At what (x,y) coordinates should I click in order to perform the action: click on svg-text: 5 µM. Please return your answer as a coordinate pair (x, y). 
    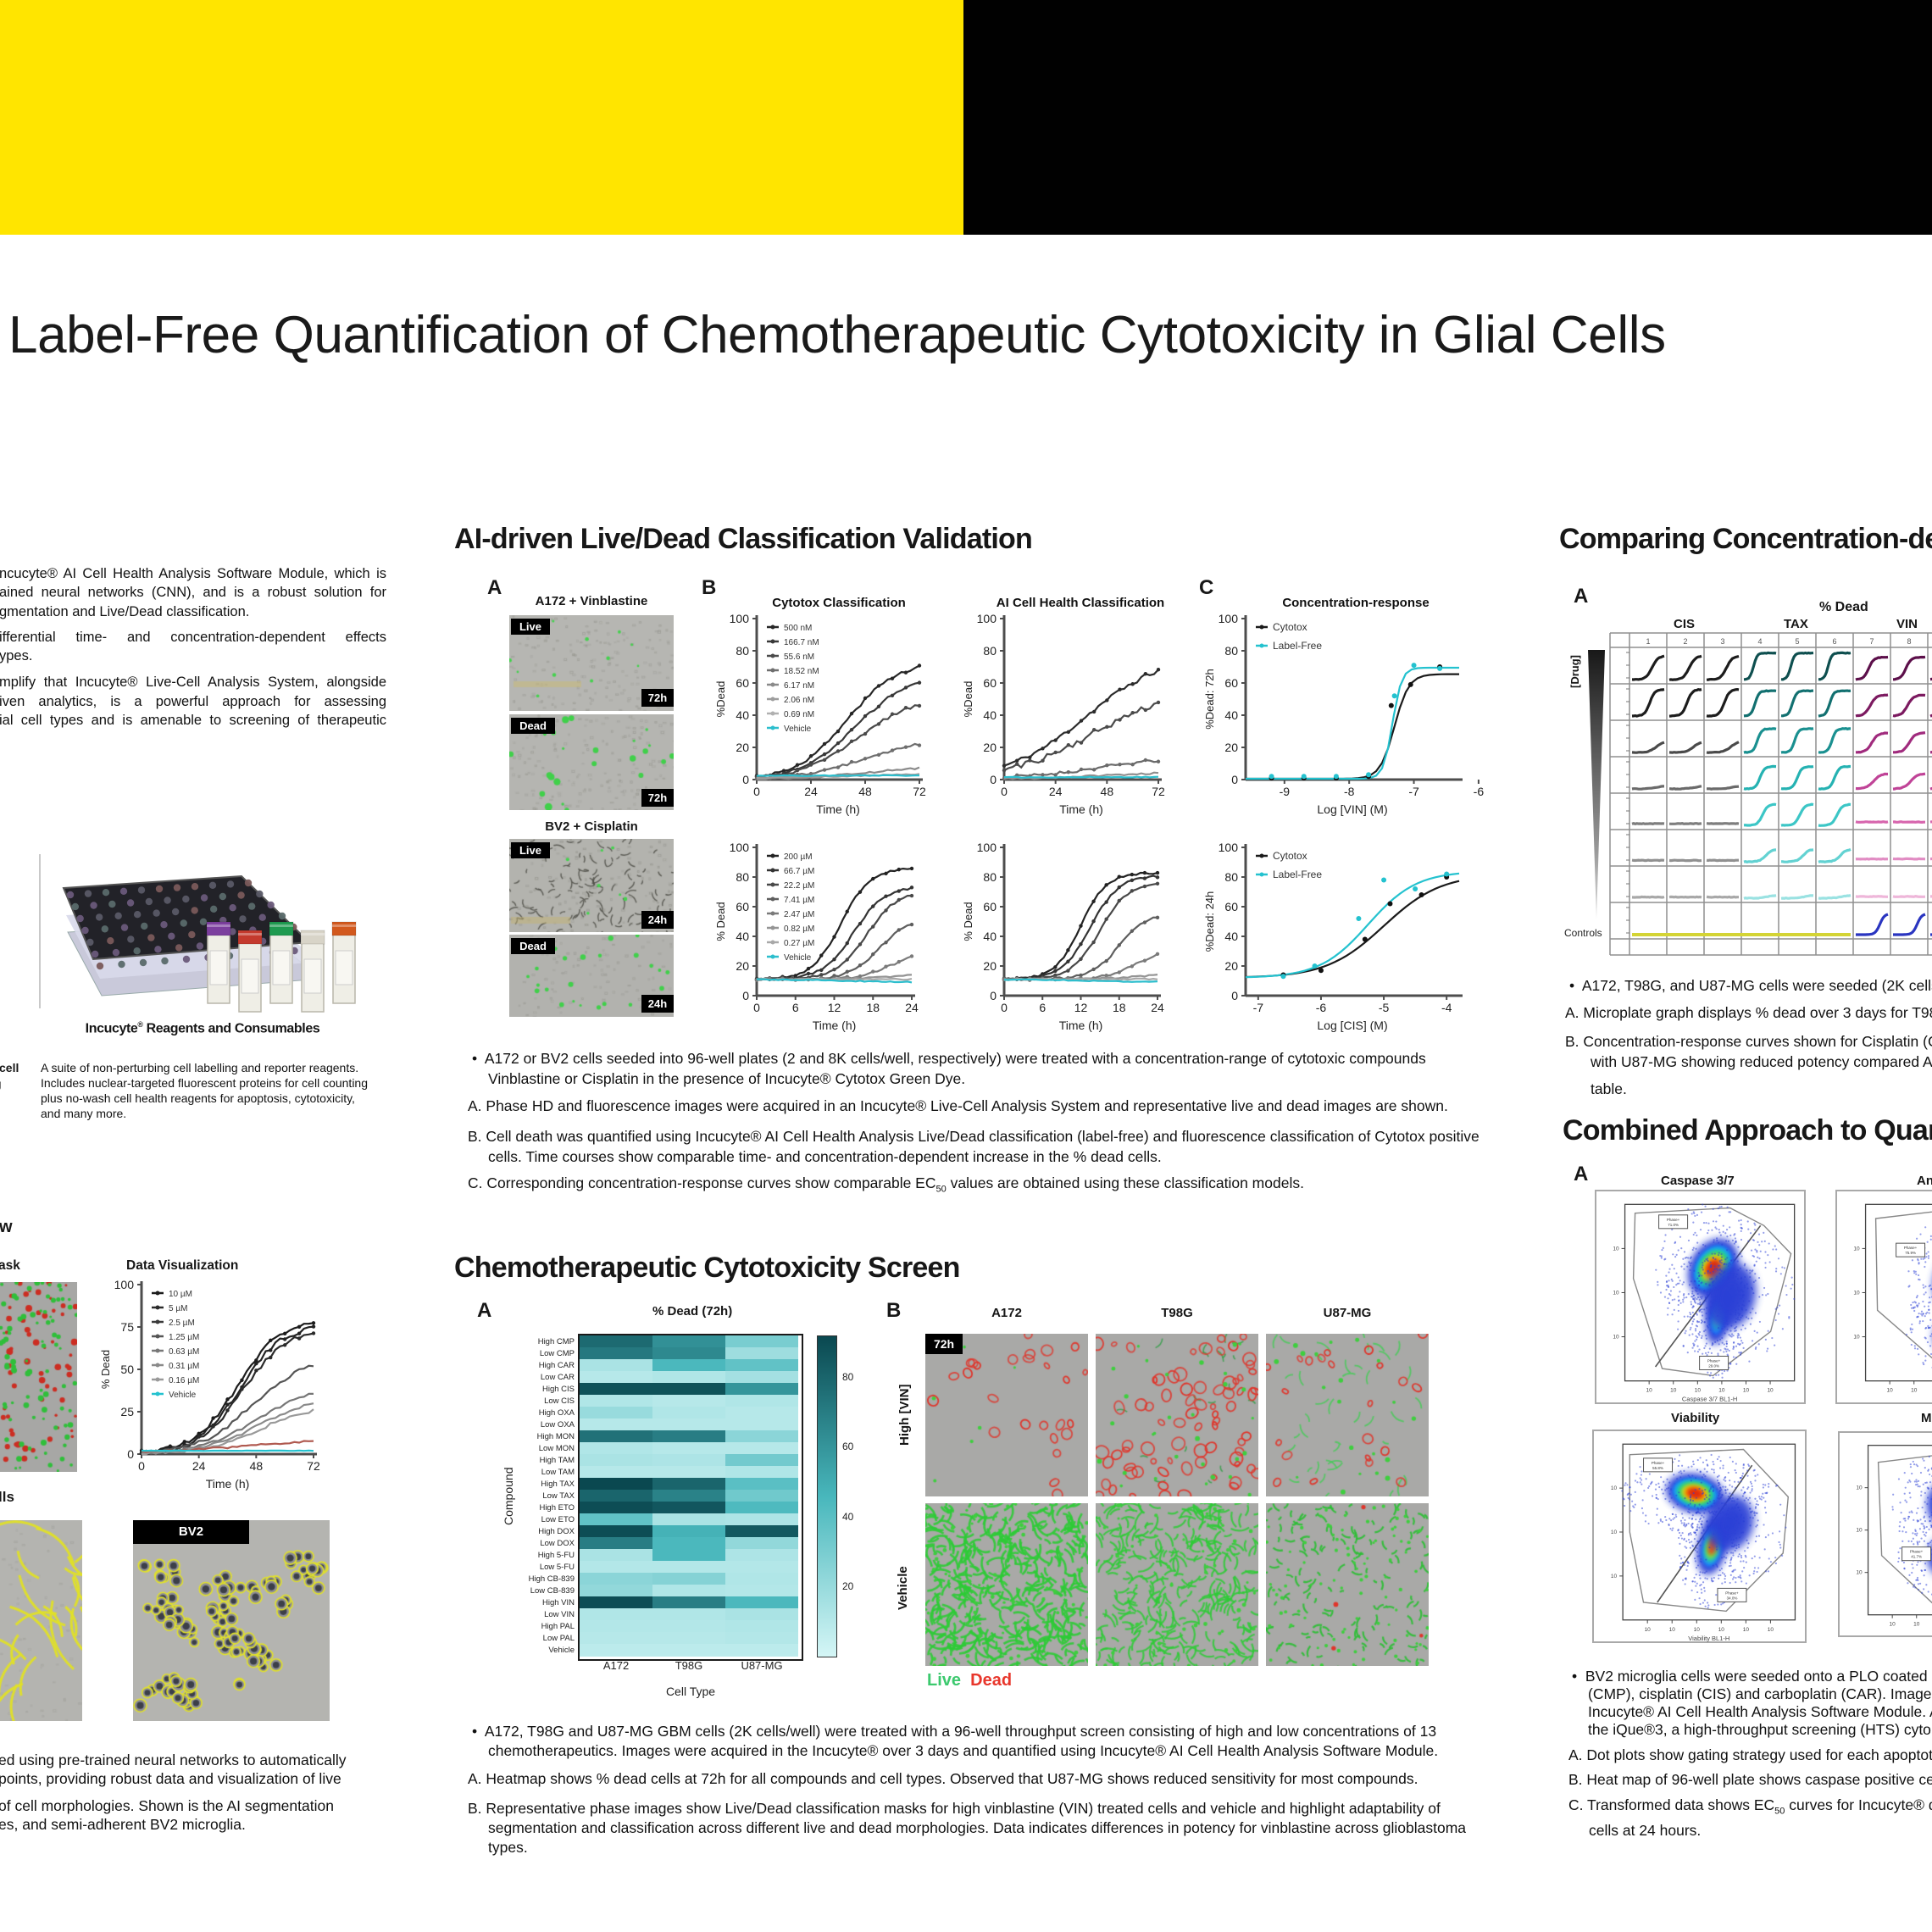
    Looking at the image, I should click on (178, 1308).